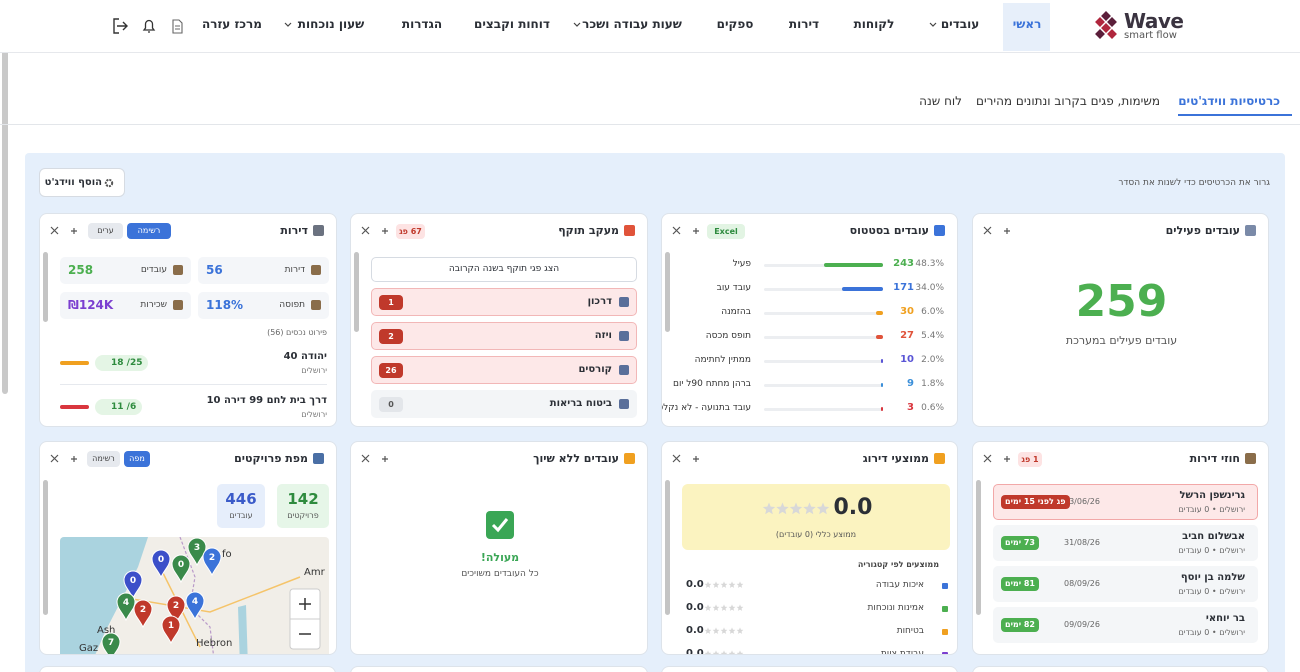  Describe the element at coordinates (195, 602) in the screenshot. I see `map-pin-label: 4` at that location.